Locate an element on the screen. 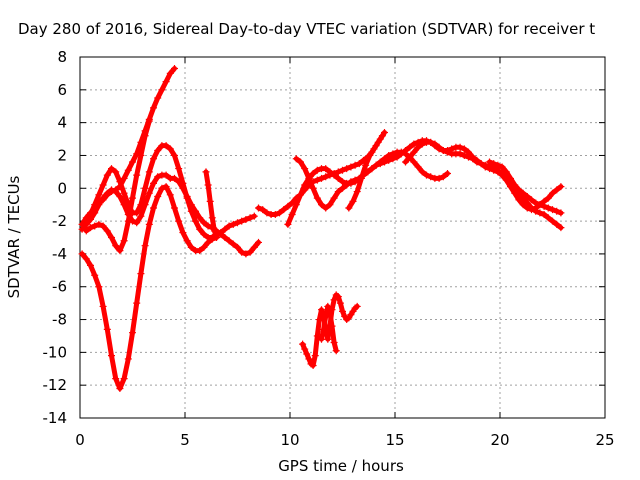 The height and width of the screenshot is (480, 640). y-tick-label: -14 is located at coordinates (55, 418).